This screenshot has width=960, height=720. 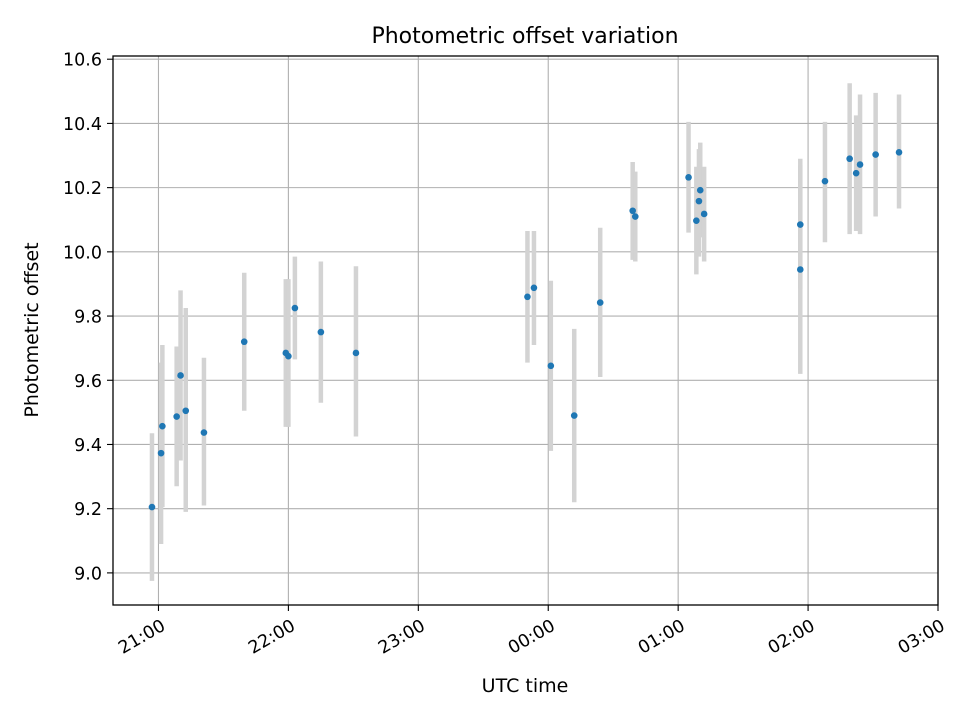 I want to click on y-tick-label: 9.8, so click(x=88, y=318).